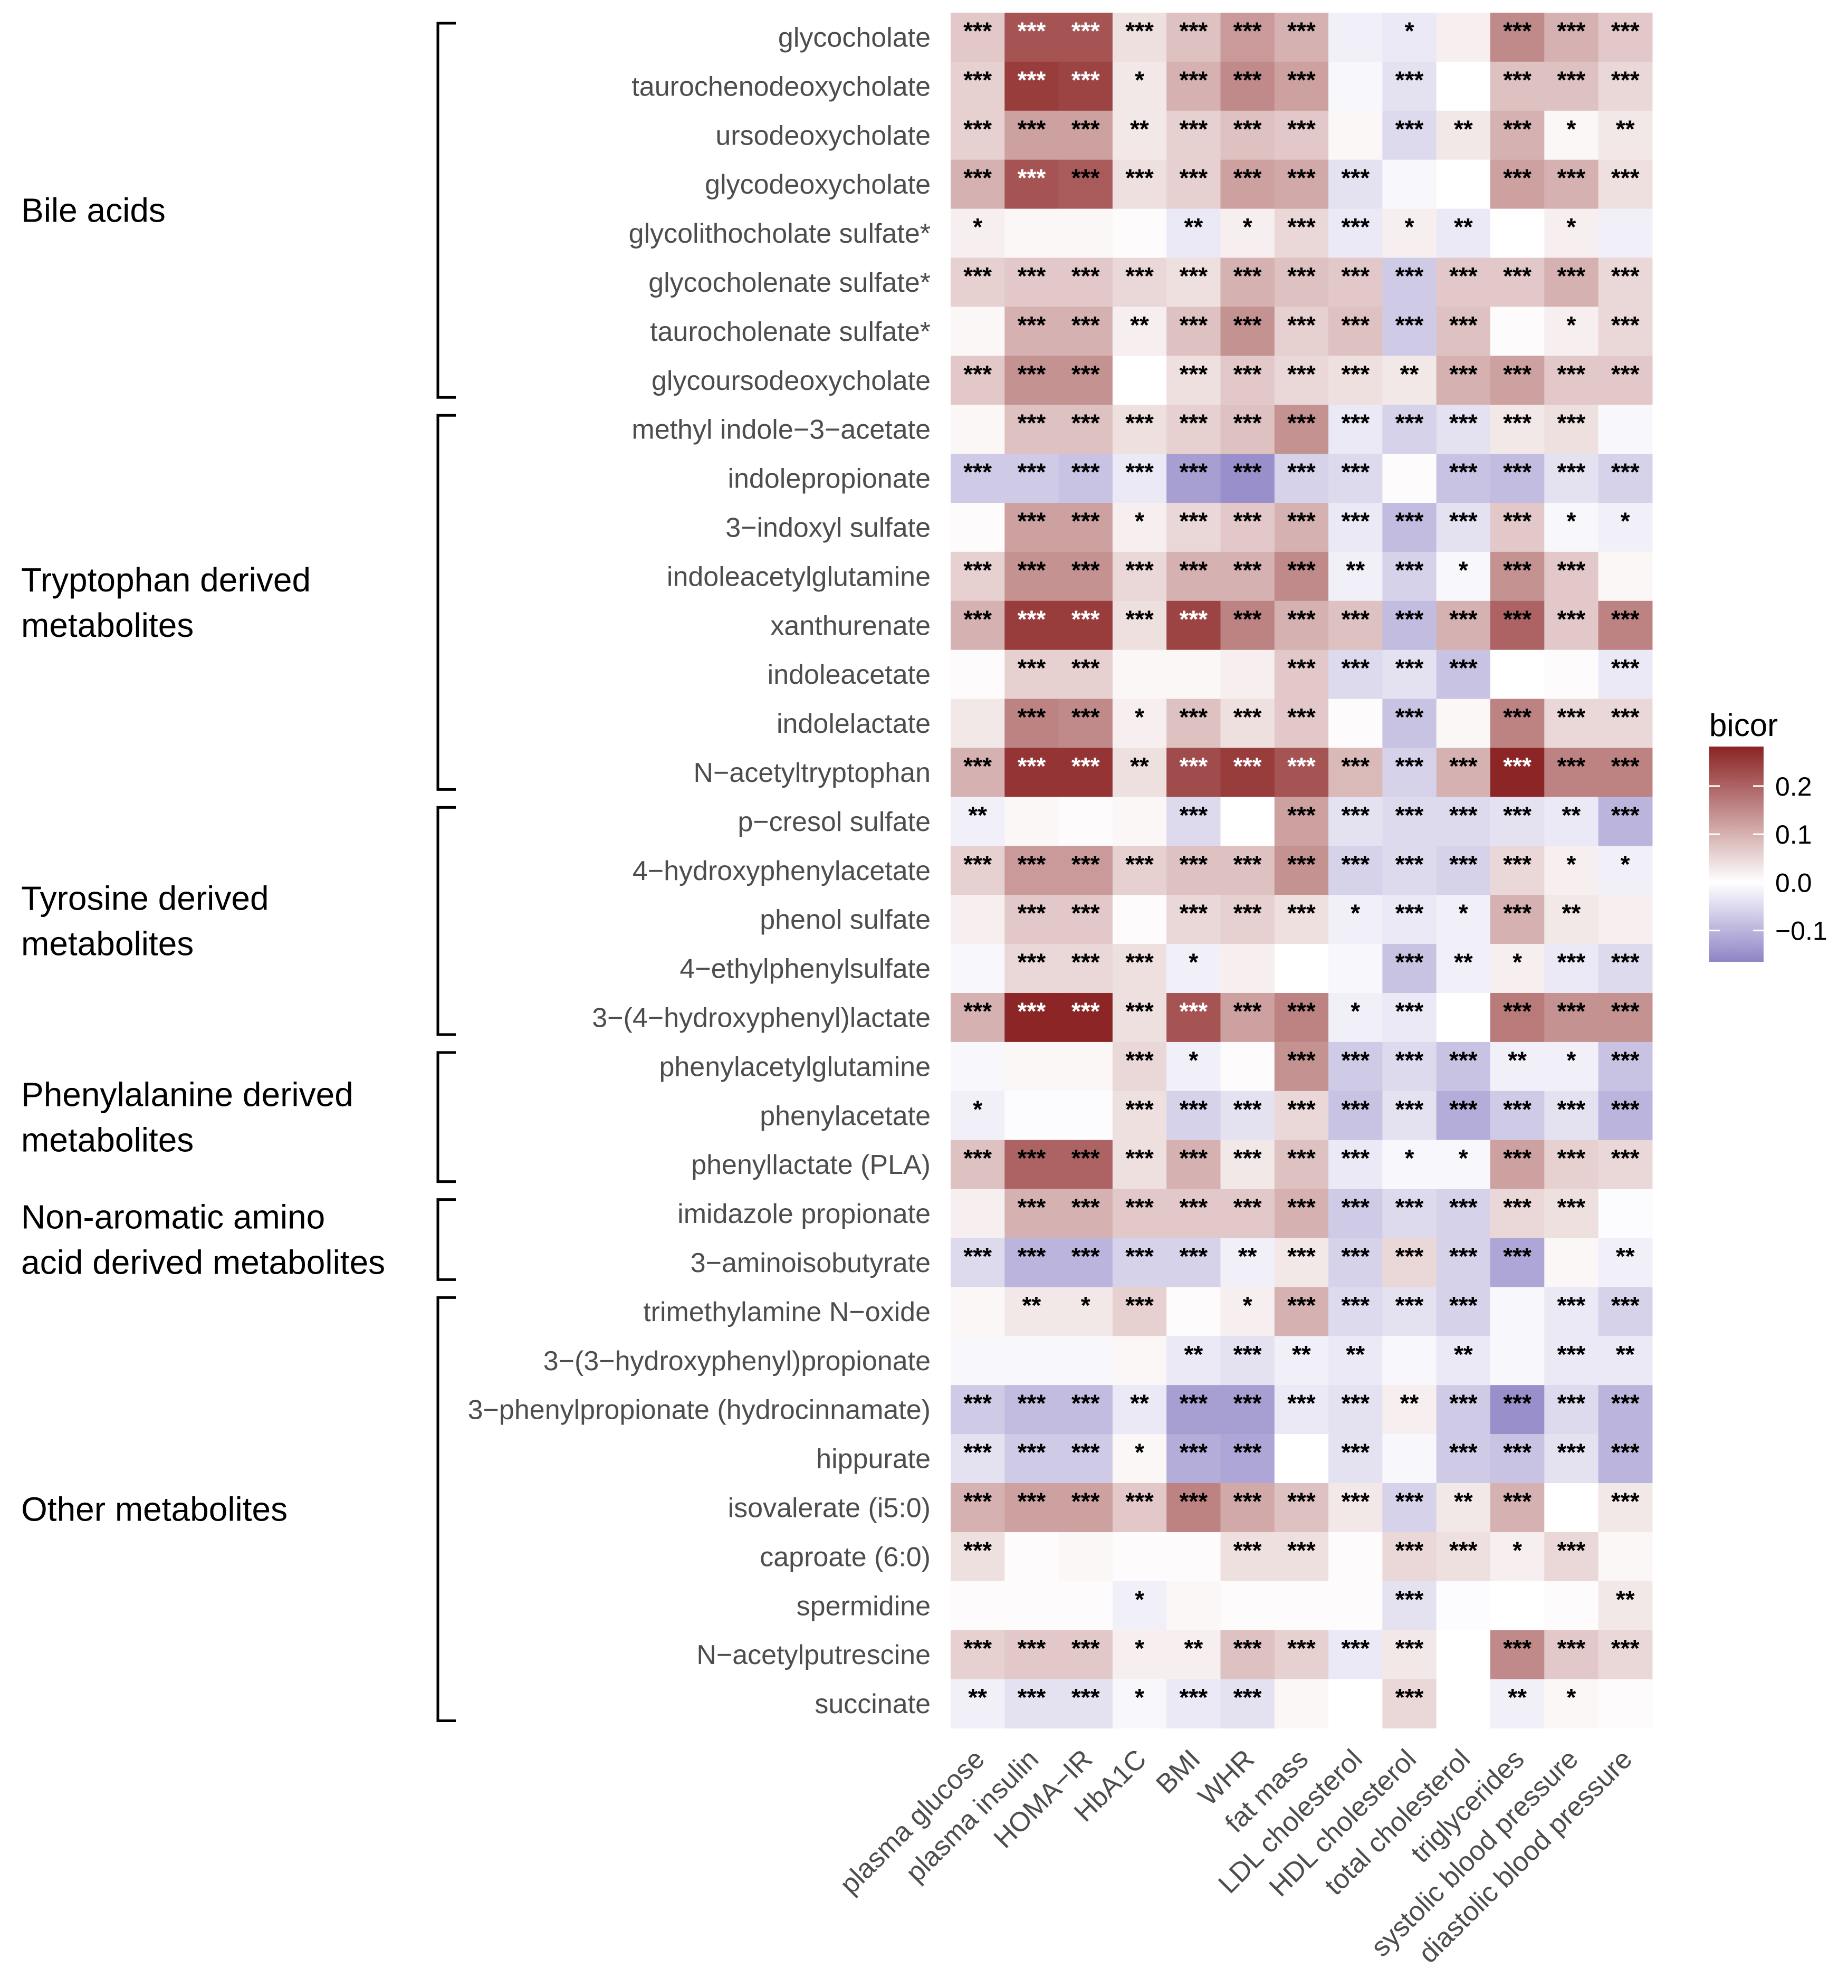 The height and width of the screenshot is (1988, 1848). Describe the element at coordinates (1031, 1305) in the screenshot. I see `significance-star: **` at that location.